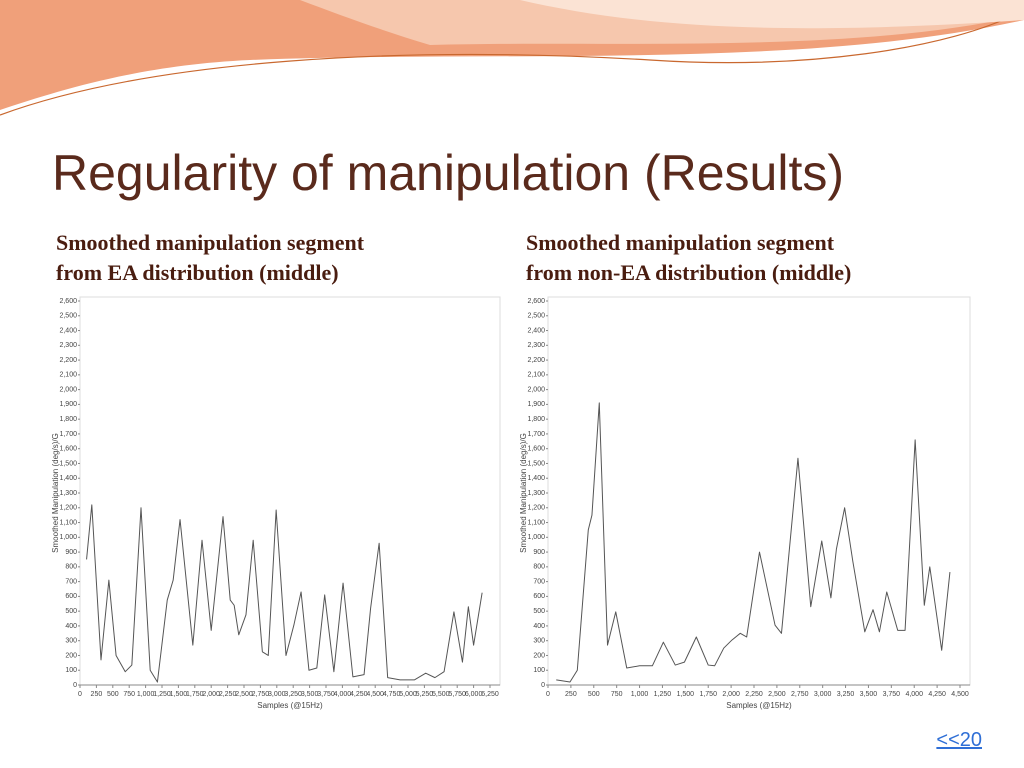 This screenshot has width=1024, height=768. I want to click on y-tick-label: 1,100, so click(536, 522).